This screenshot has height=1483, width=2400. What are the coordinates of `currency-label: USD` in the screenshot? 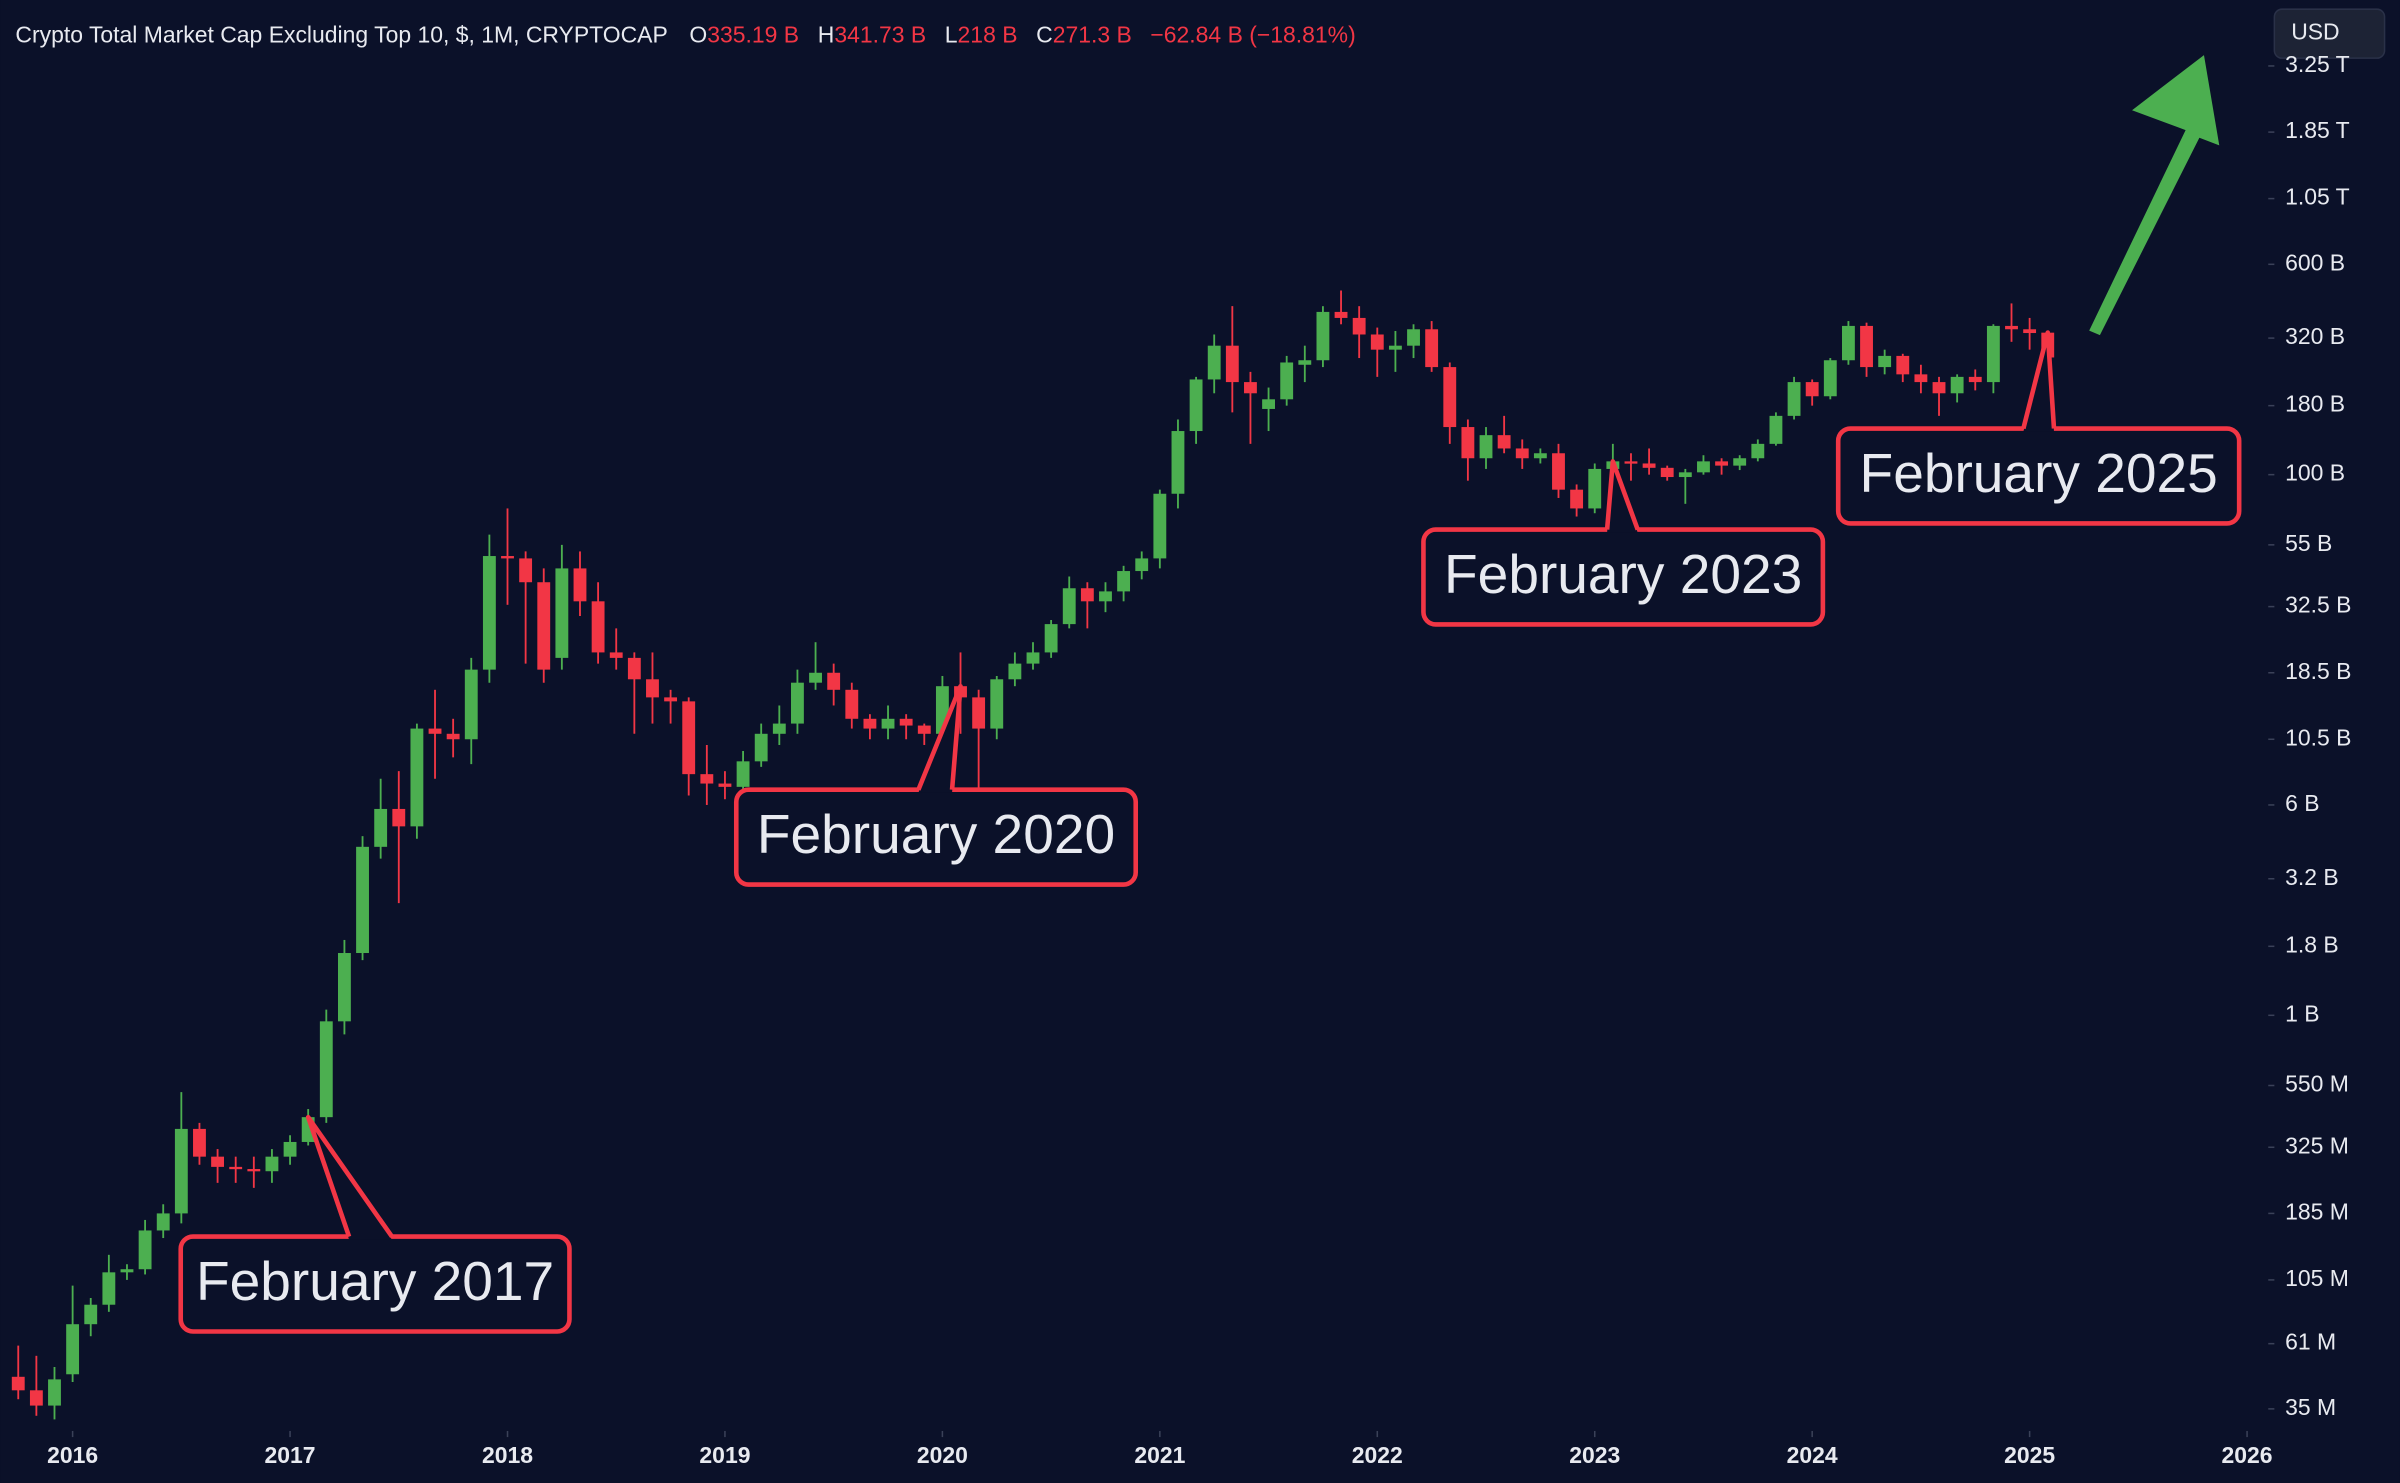 It's located at (2315, 32).